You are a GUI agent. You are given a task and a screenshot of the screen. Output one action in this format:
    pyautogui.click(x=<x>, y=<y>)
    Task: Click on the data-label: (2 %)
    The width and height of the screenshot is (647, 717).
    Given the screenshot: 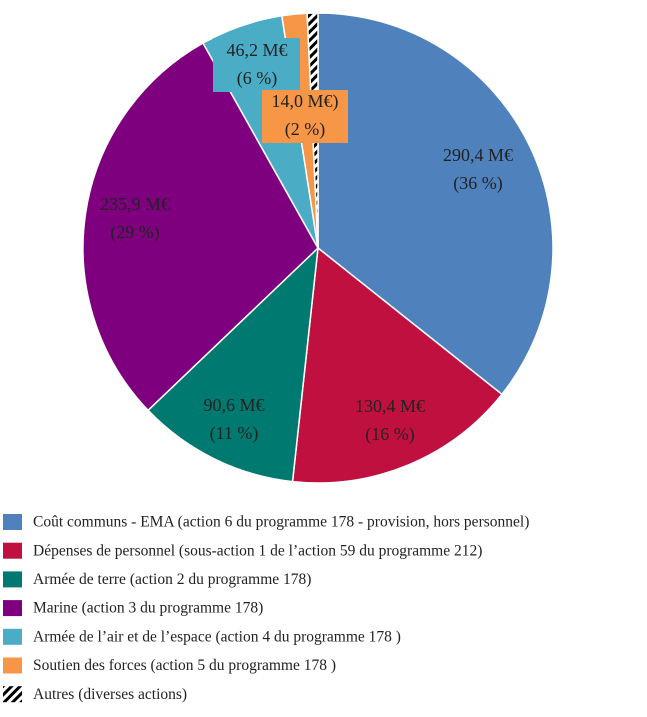 What is the action you would take?
    pyautogui.click(x=305, y=129)
    